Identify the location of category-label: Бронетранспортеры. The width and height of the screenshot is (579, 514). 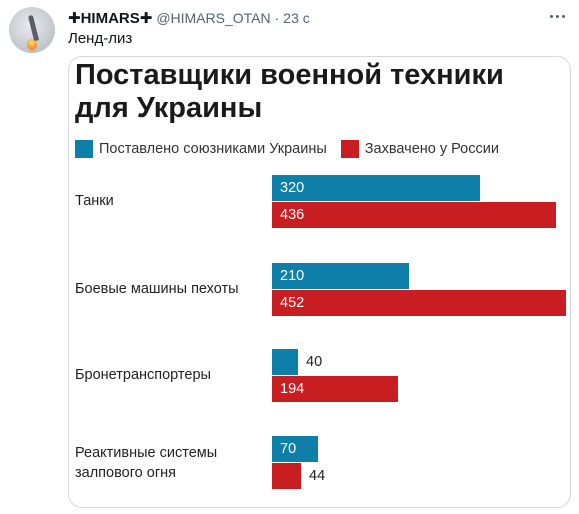
(143, 375).